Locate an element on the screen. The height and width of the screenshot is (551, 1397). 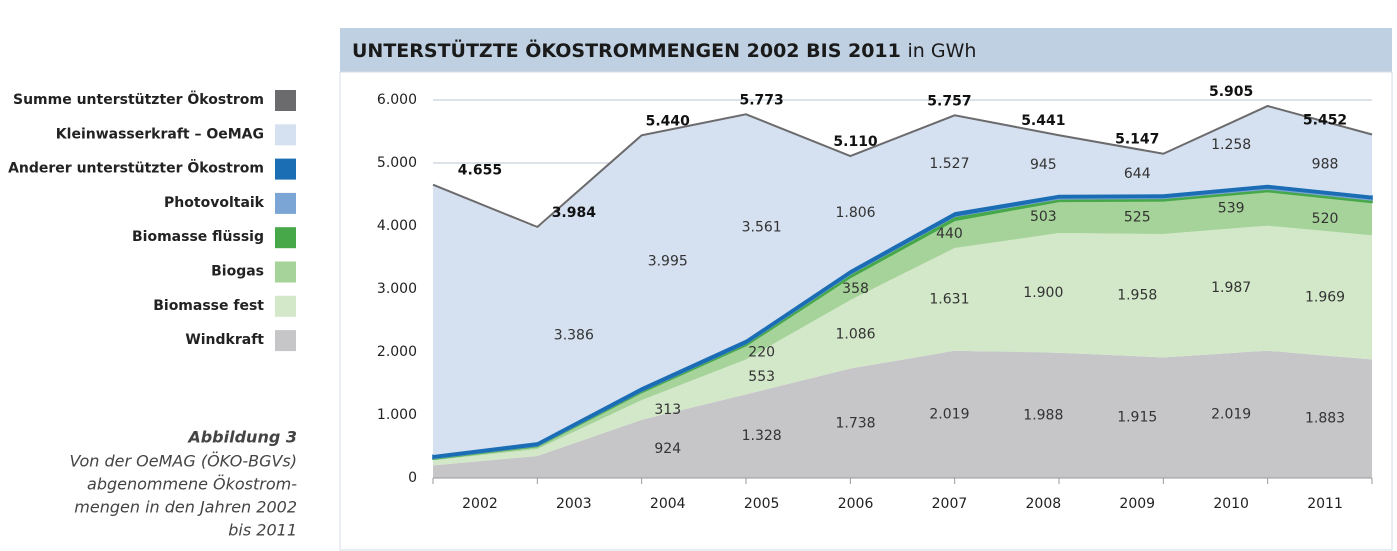
value-label: 1.988 is located at coordinates (1043, 415).